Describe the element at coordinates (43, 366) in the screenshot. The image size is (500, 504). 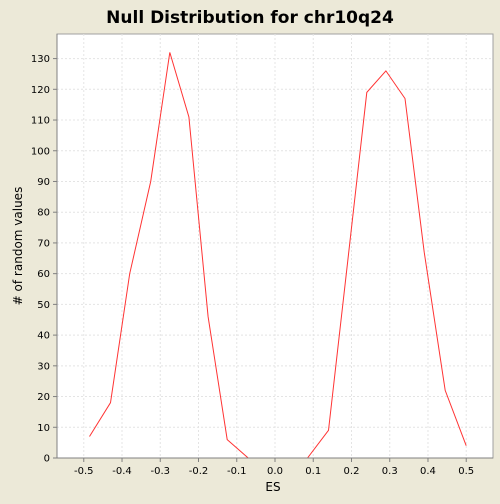
I see `y-tick-label: 30` at that location.